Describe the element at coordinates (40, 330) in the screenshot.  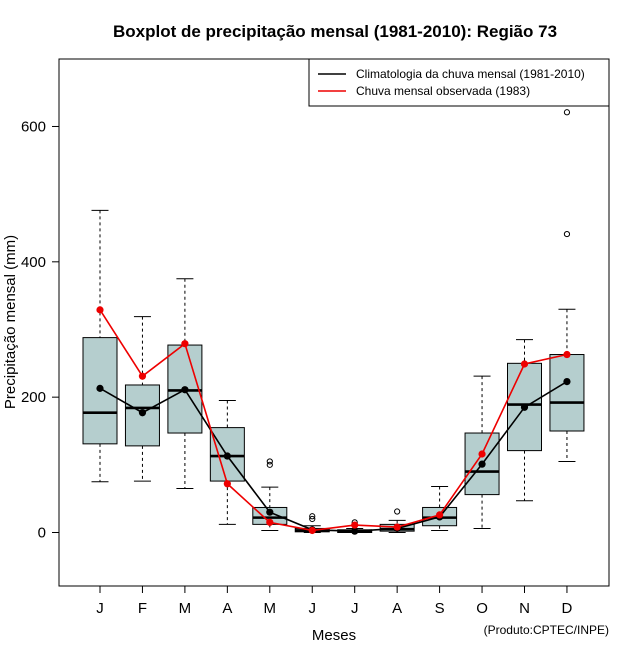
I see `y-axis: 0 200 400 600` at that location.